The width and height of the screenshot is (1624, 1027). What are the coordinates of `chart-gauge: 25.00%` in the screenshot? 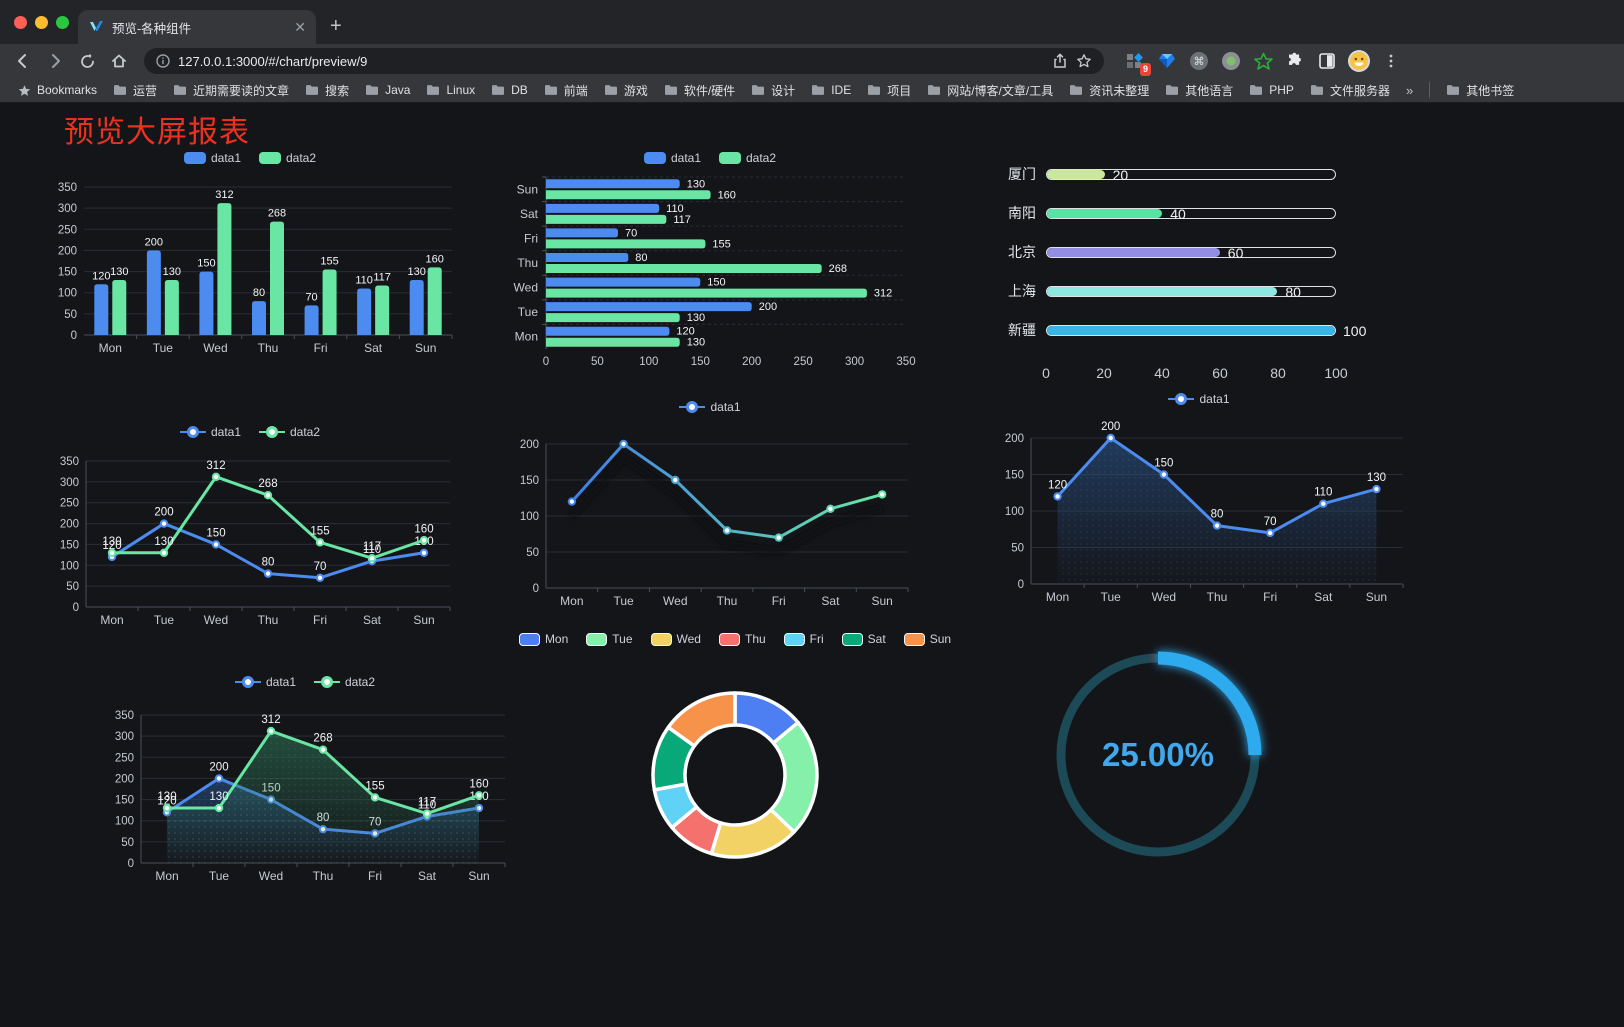 It's located at (1180, 798).